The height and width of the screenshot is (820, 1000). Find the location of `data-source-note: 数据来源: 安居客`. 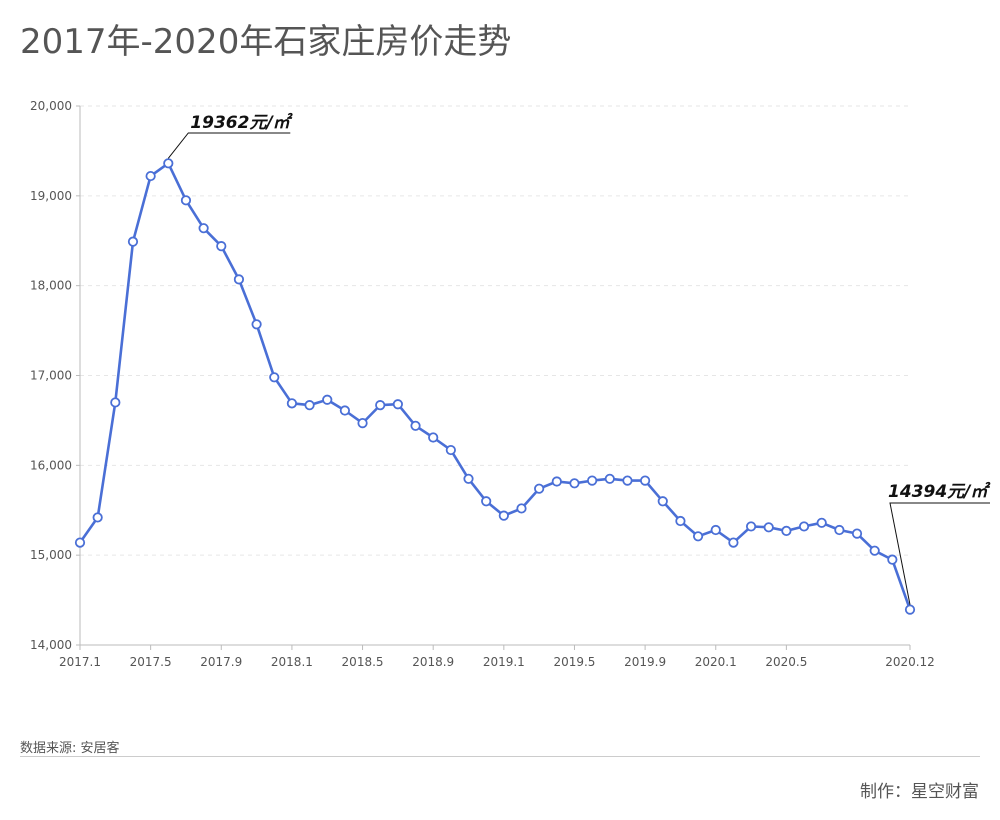

data-source-note: 数据来源: 安居客 is located at coordinates (70, 748).